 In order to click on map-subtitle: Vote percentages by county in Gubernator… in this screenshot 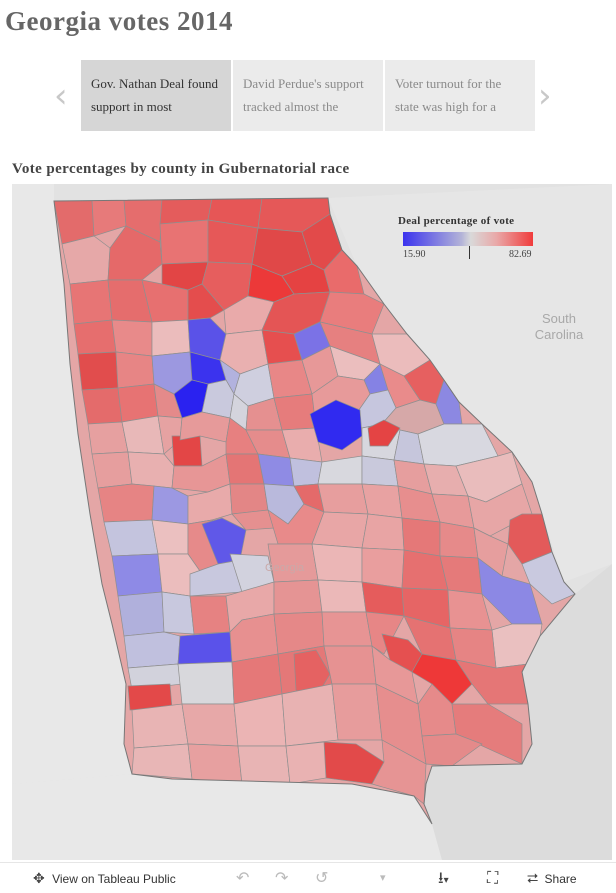, I will do `click(181, 169)`.